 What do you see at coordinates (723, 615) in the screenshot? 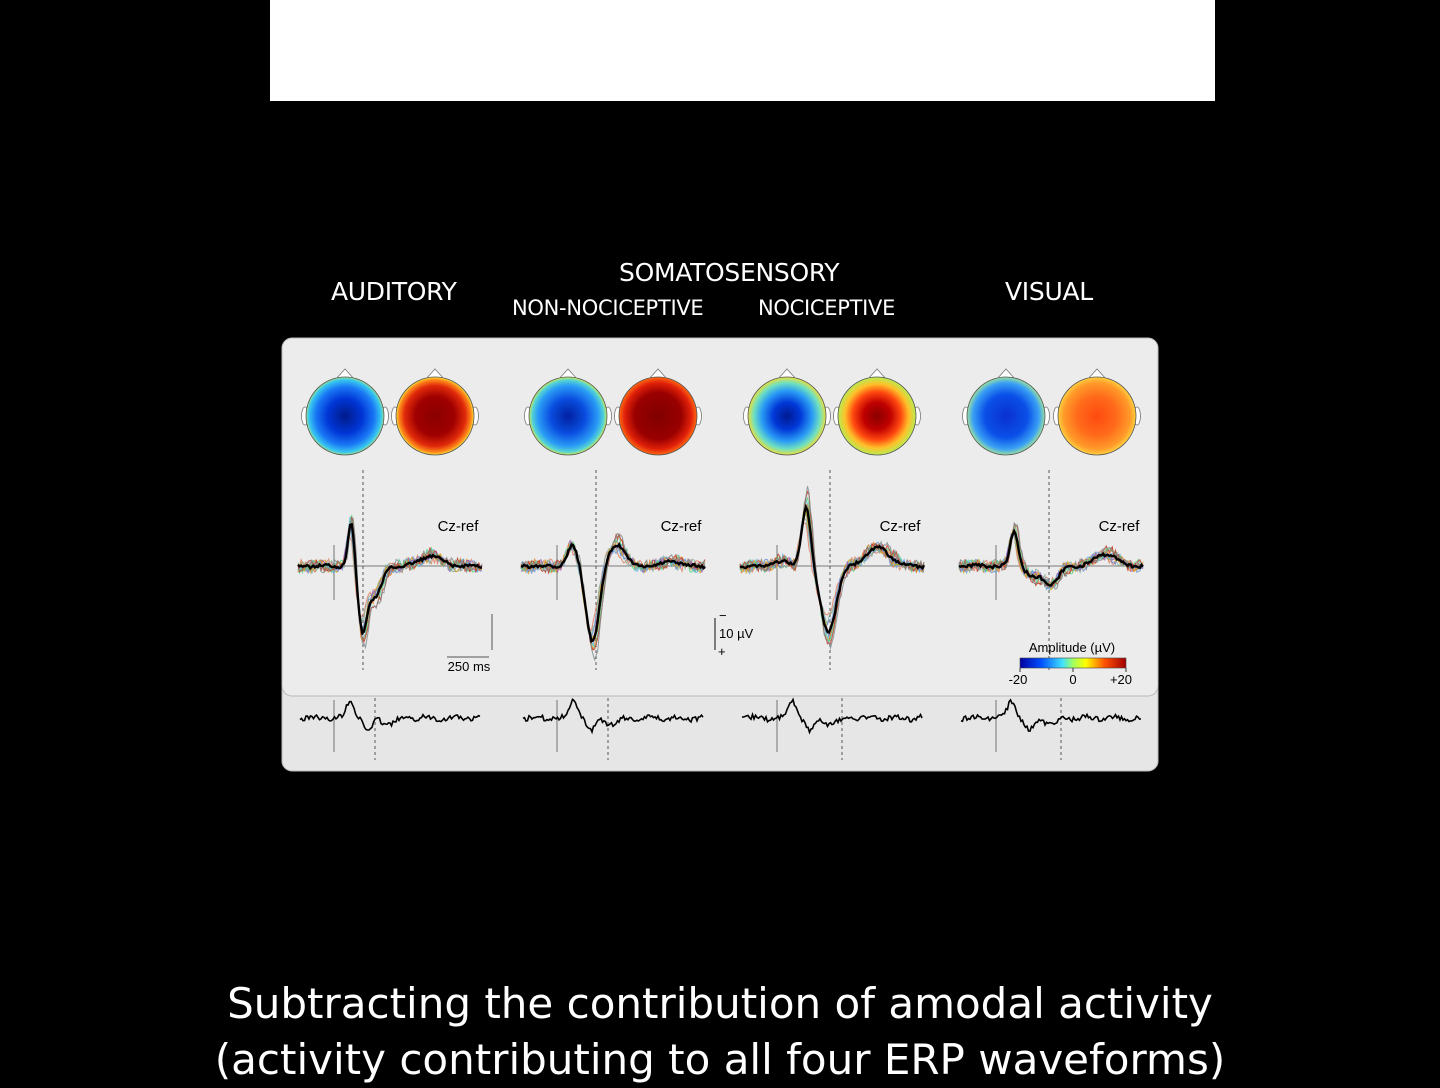
I see `amplitude-scale-minus: −` at bounding box center [723, 615].